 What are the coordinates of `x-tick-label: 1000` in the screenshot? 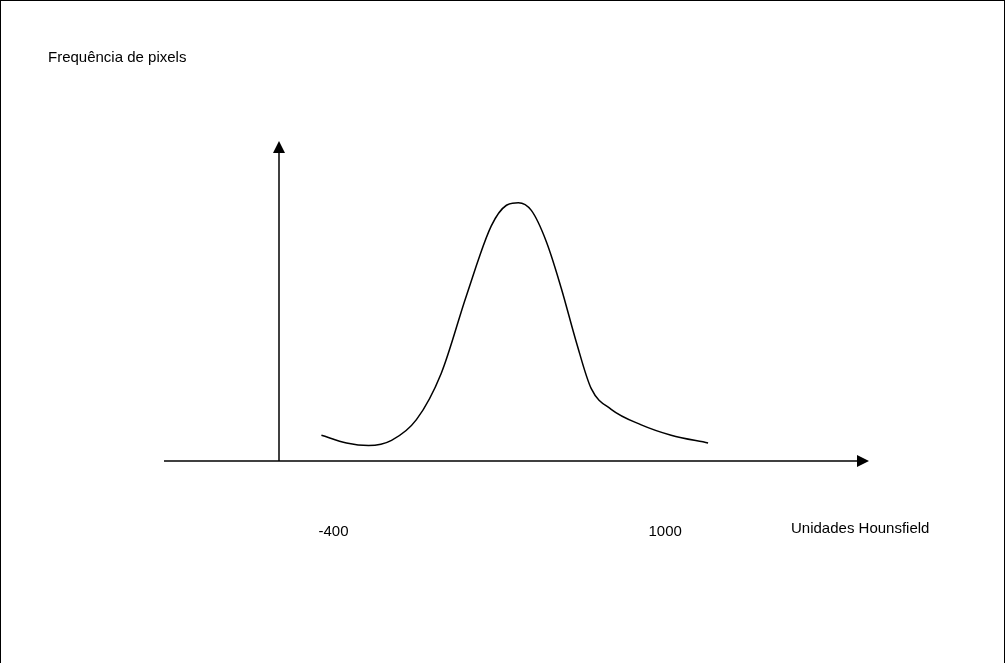 It's located at (665, 531).